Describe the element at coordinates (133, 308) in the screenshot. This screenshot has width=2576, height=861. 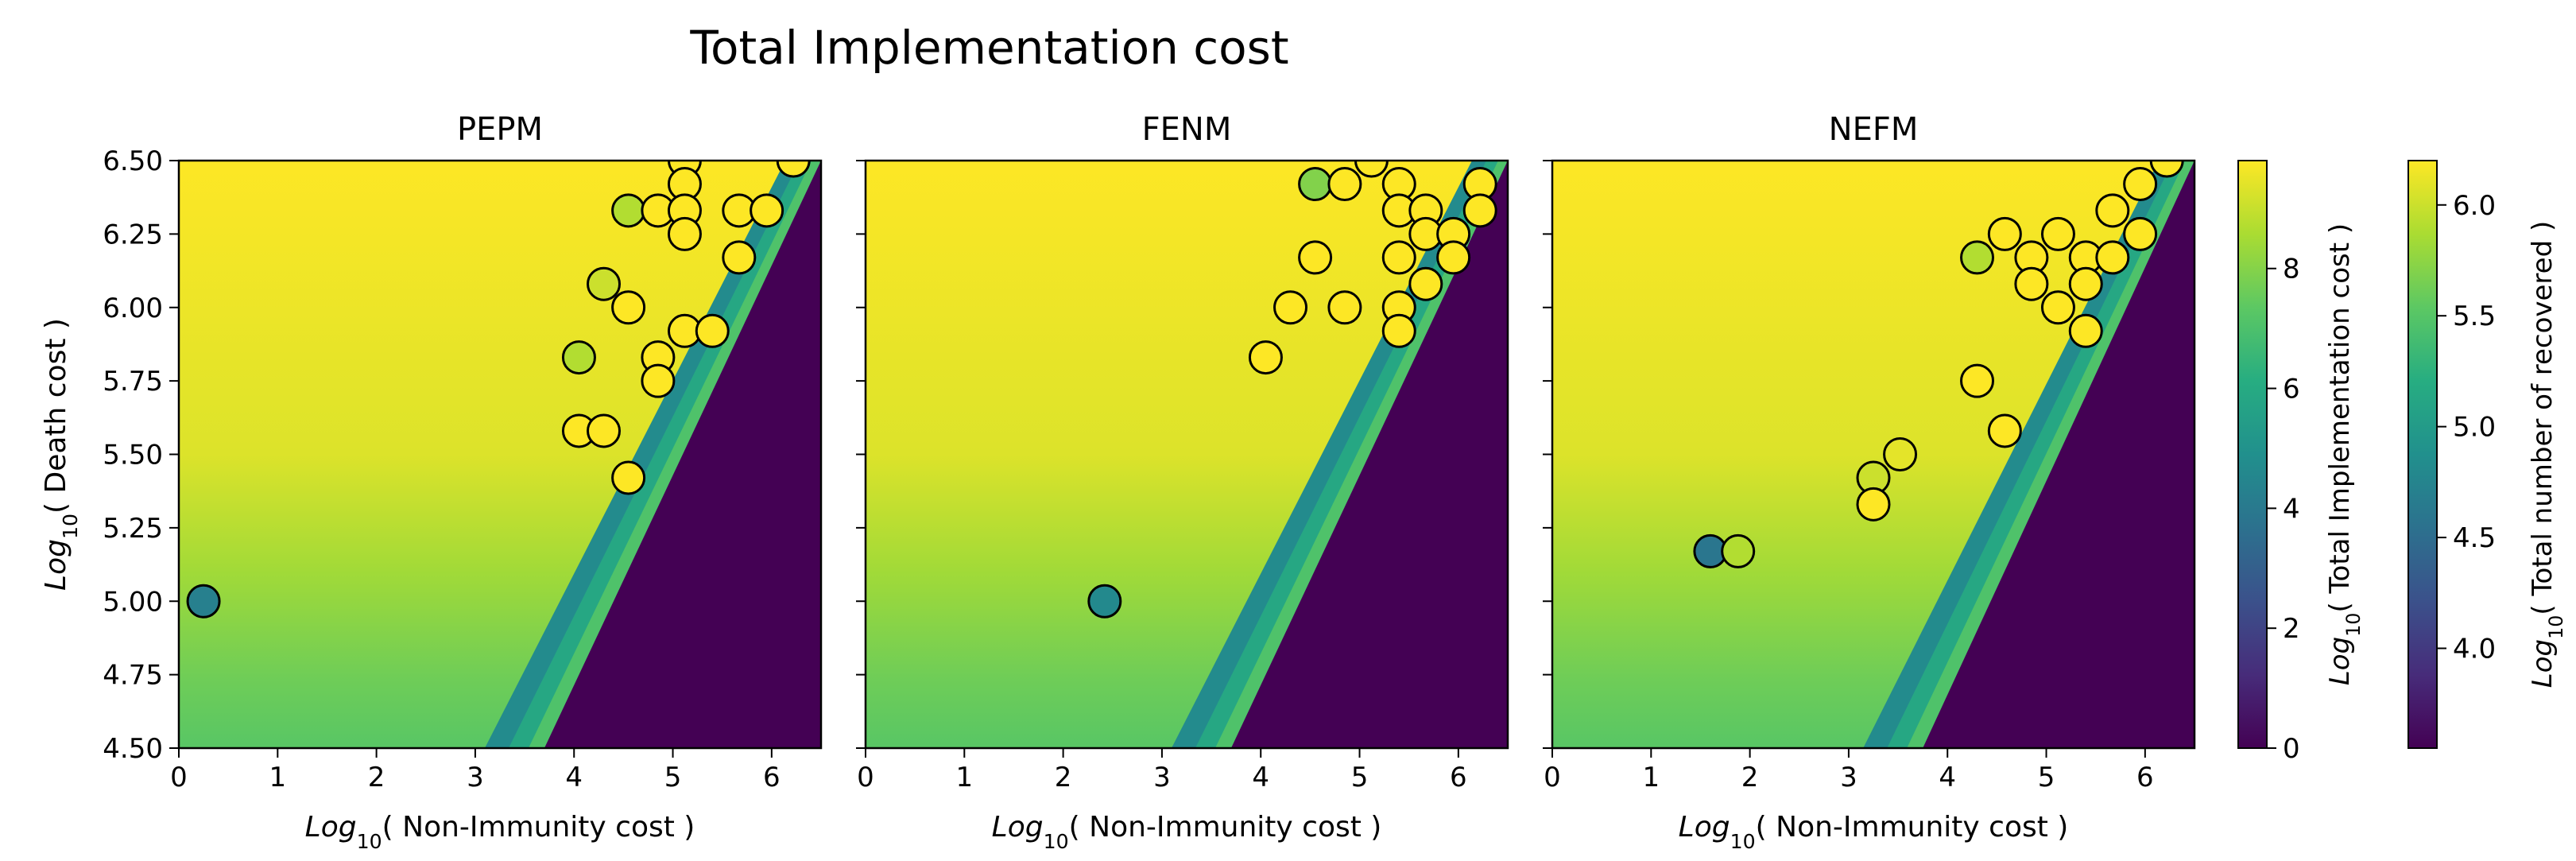
I see `y-tick-label: 6.00` at that location.